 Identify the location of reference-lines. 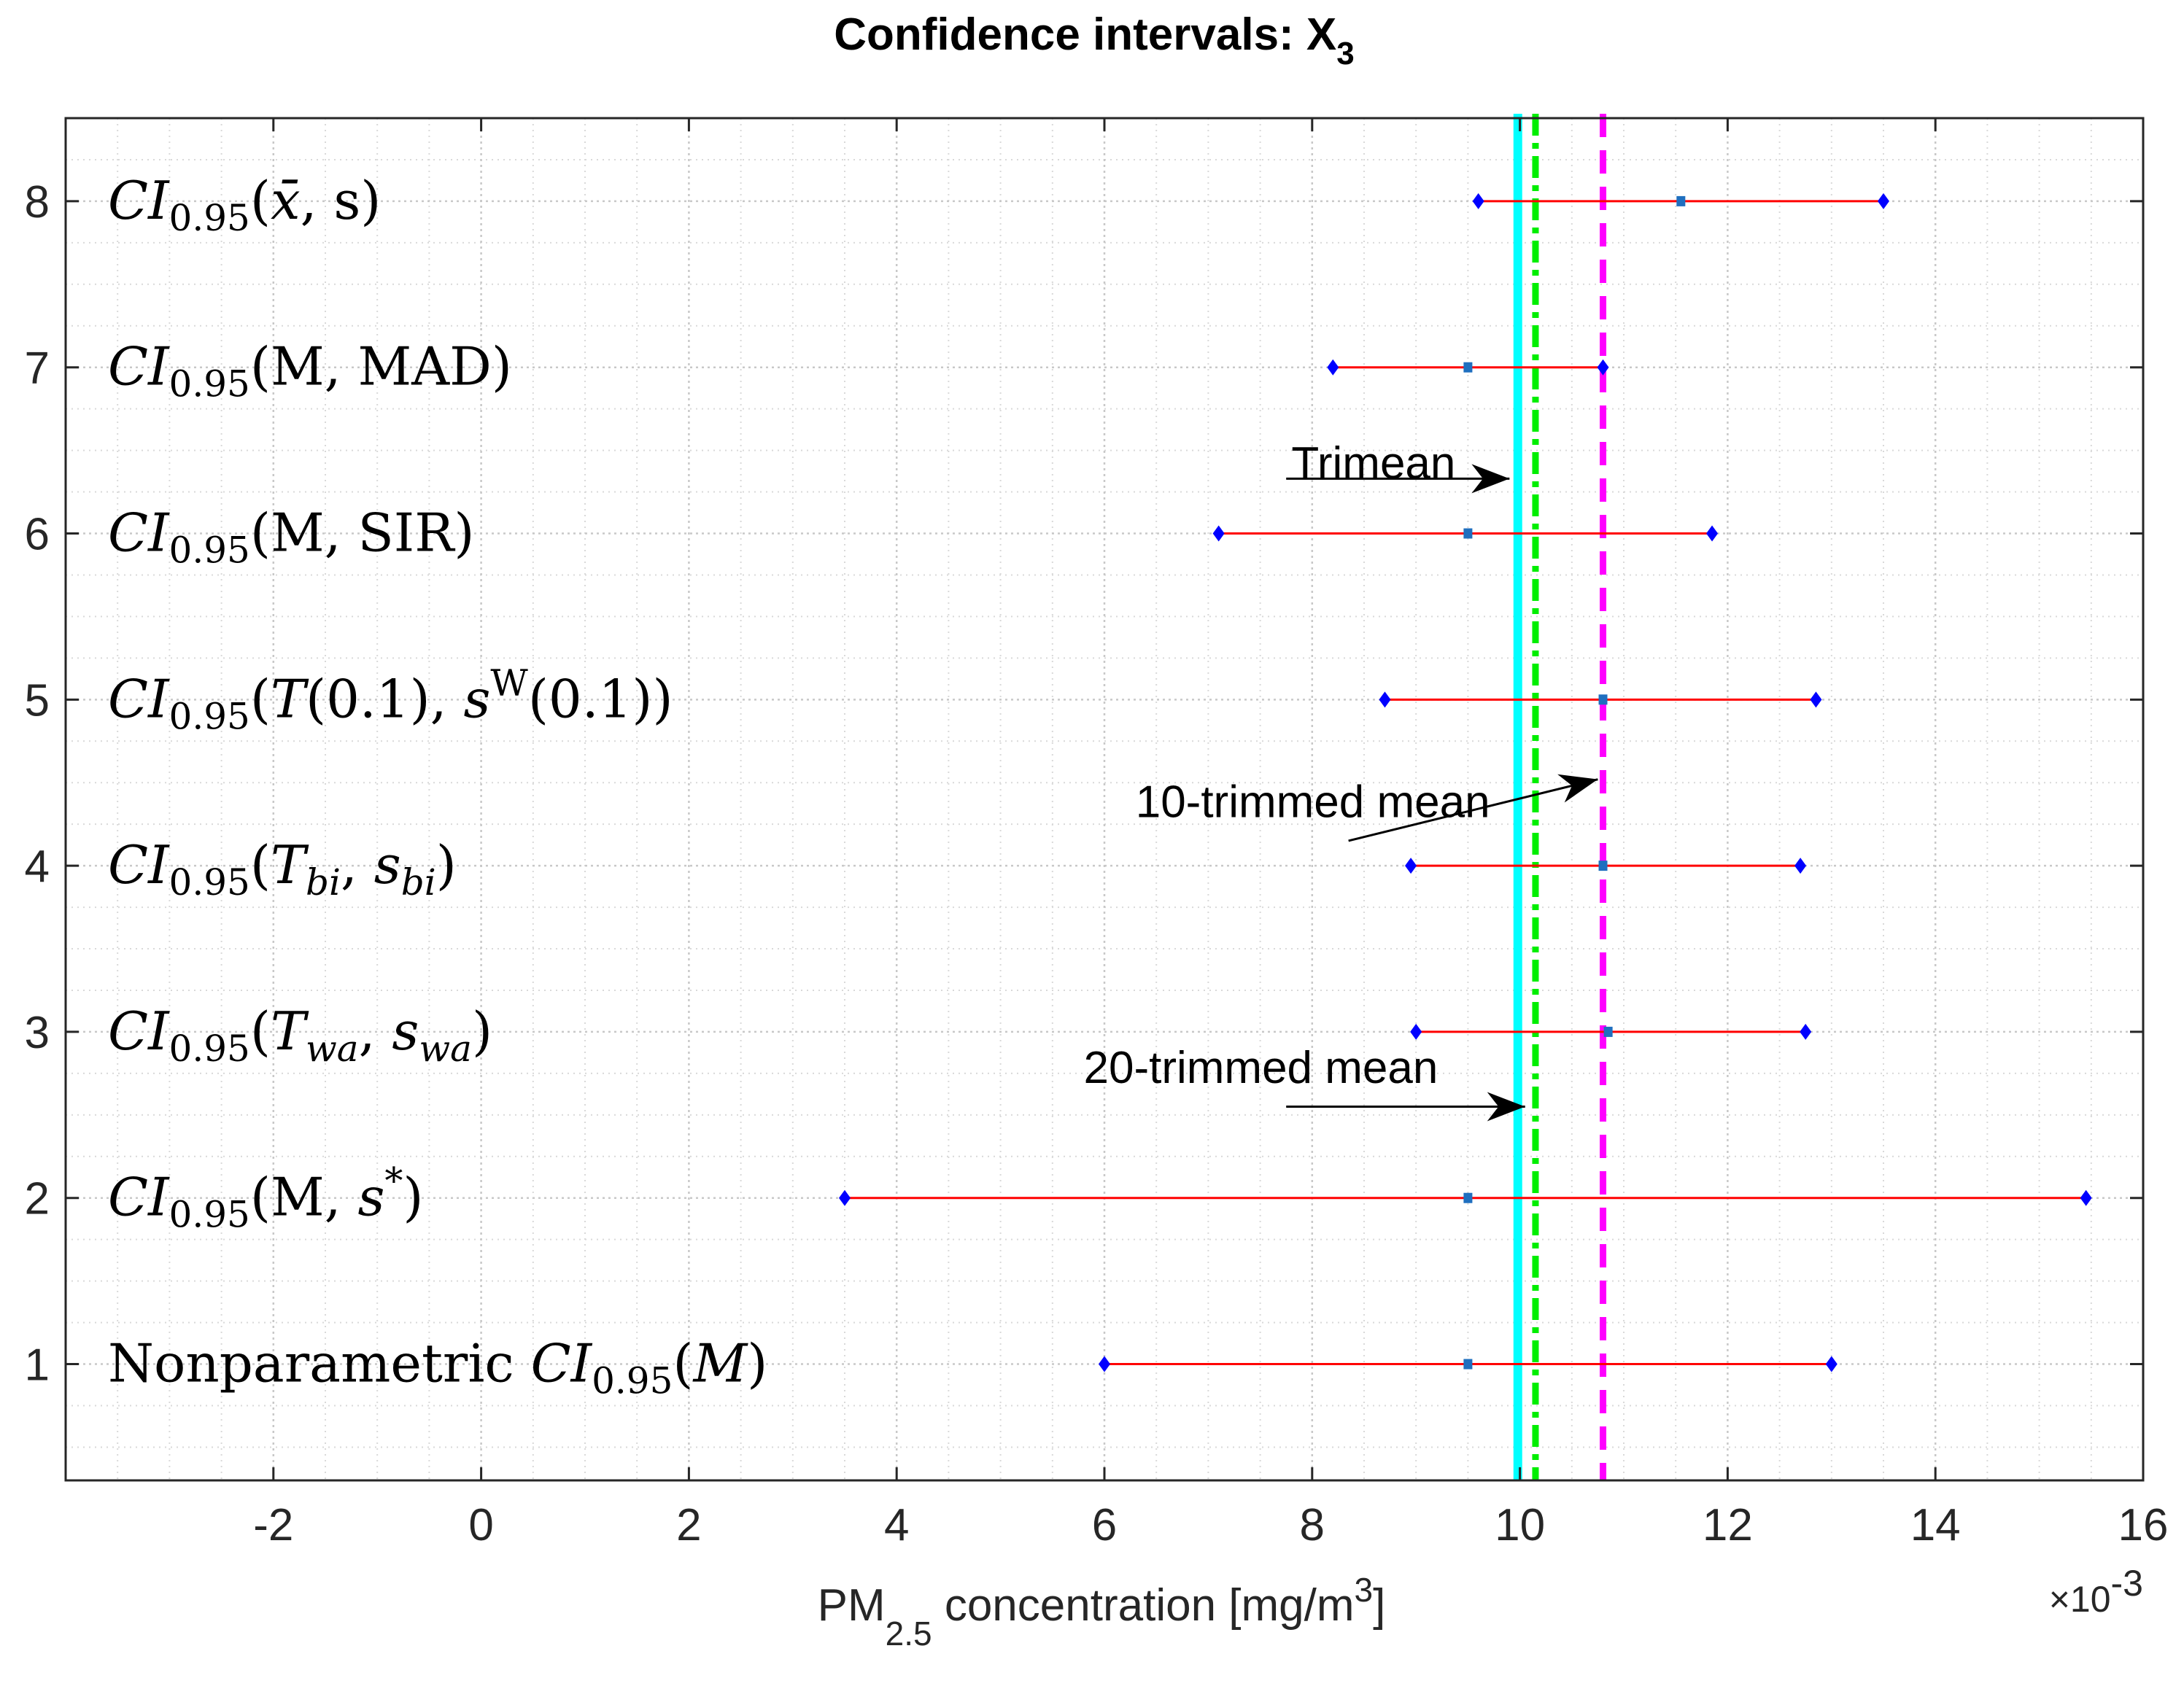
(1560, 797).